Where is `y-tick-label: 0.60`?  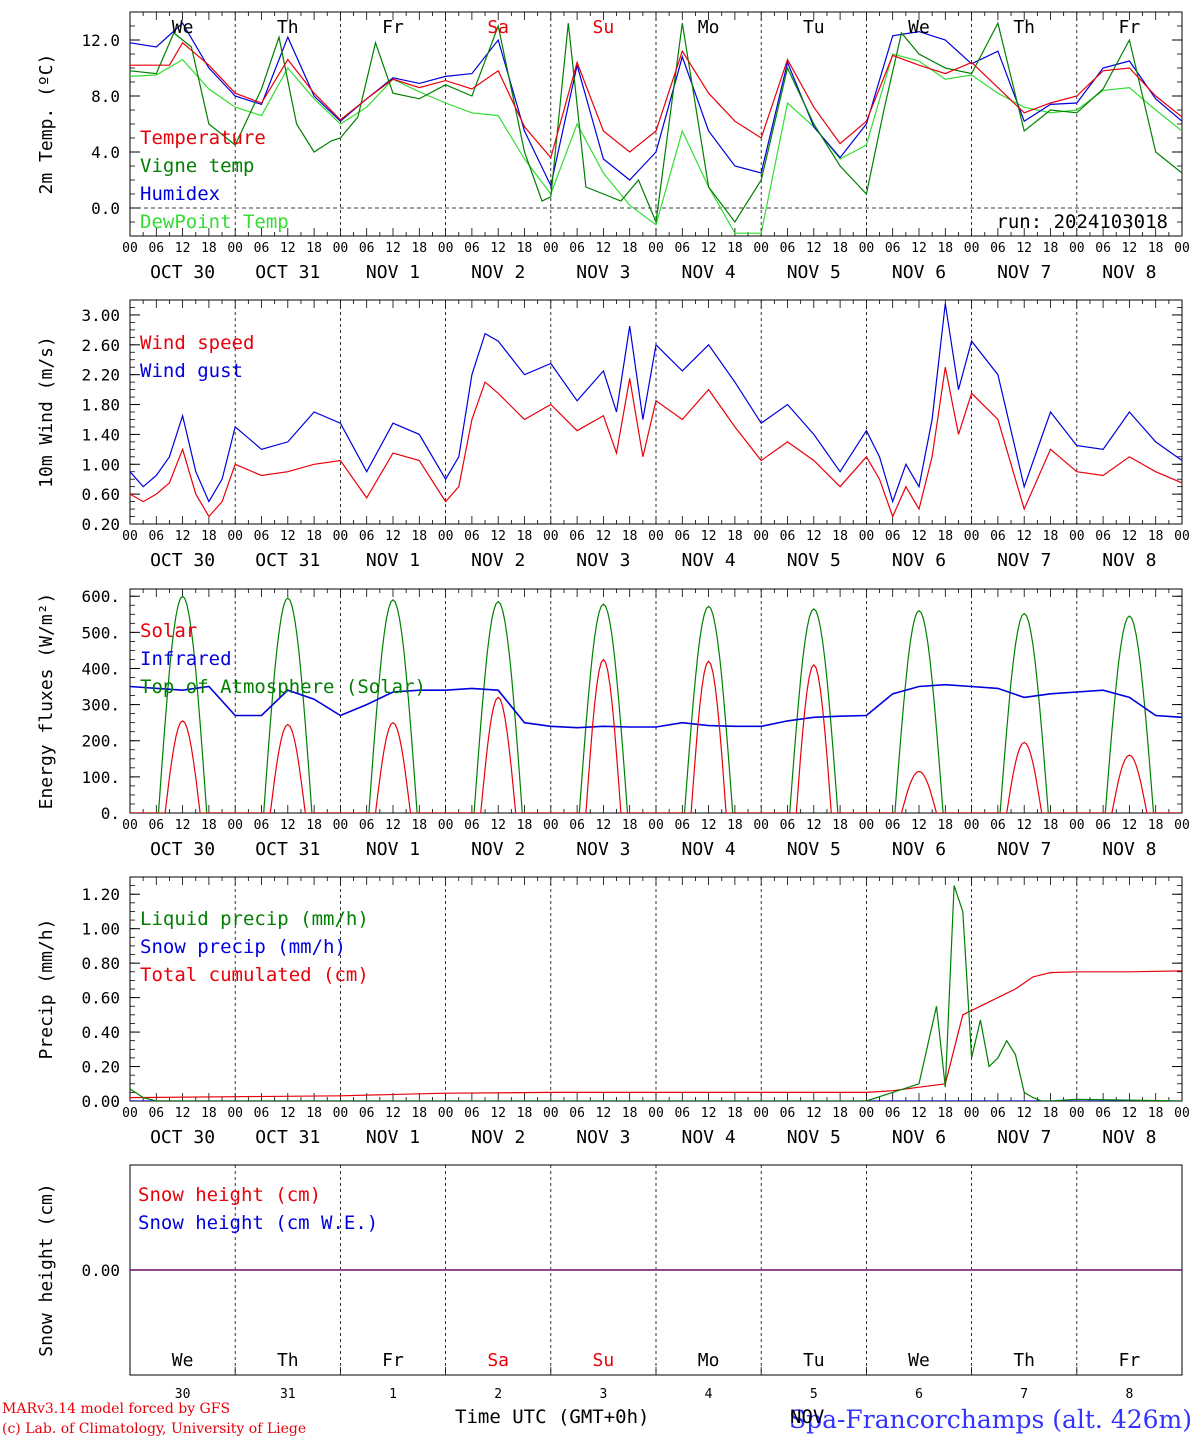
y-tick-label: 0.60 is located at coordinates (100, 494).